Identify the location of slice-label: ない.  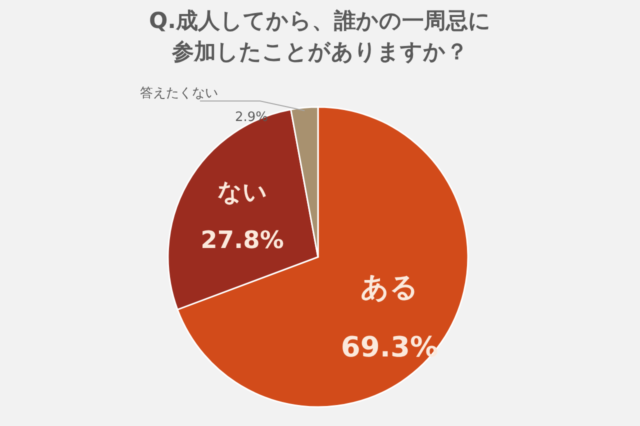
(242, 192).